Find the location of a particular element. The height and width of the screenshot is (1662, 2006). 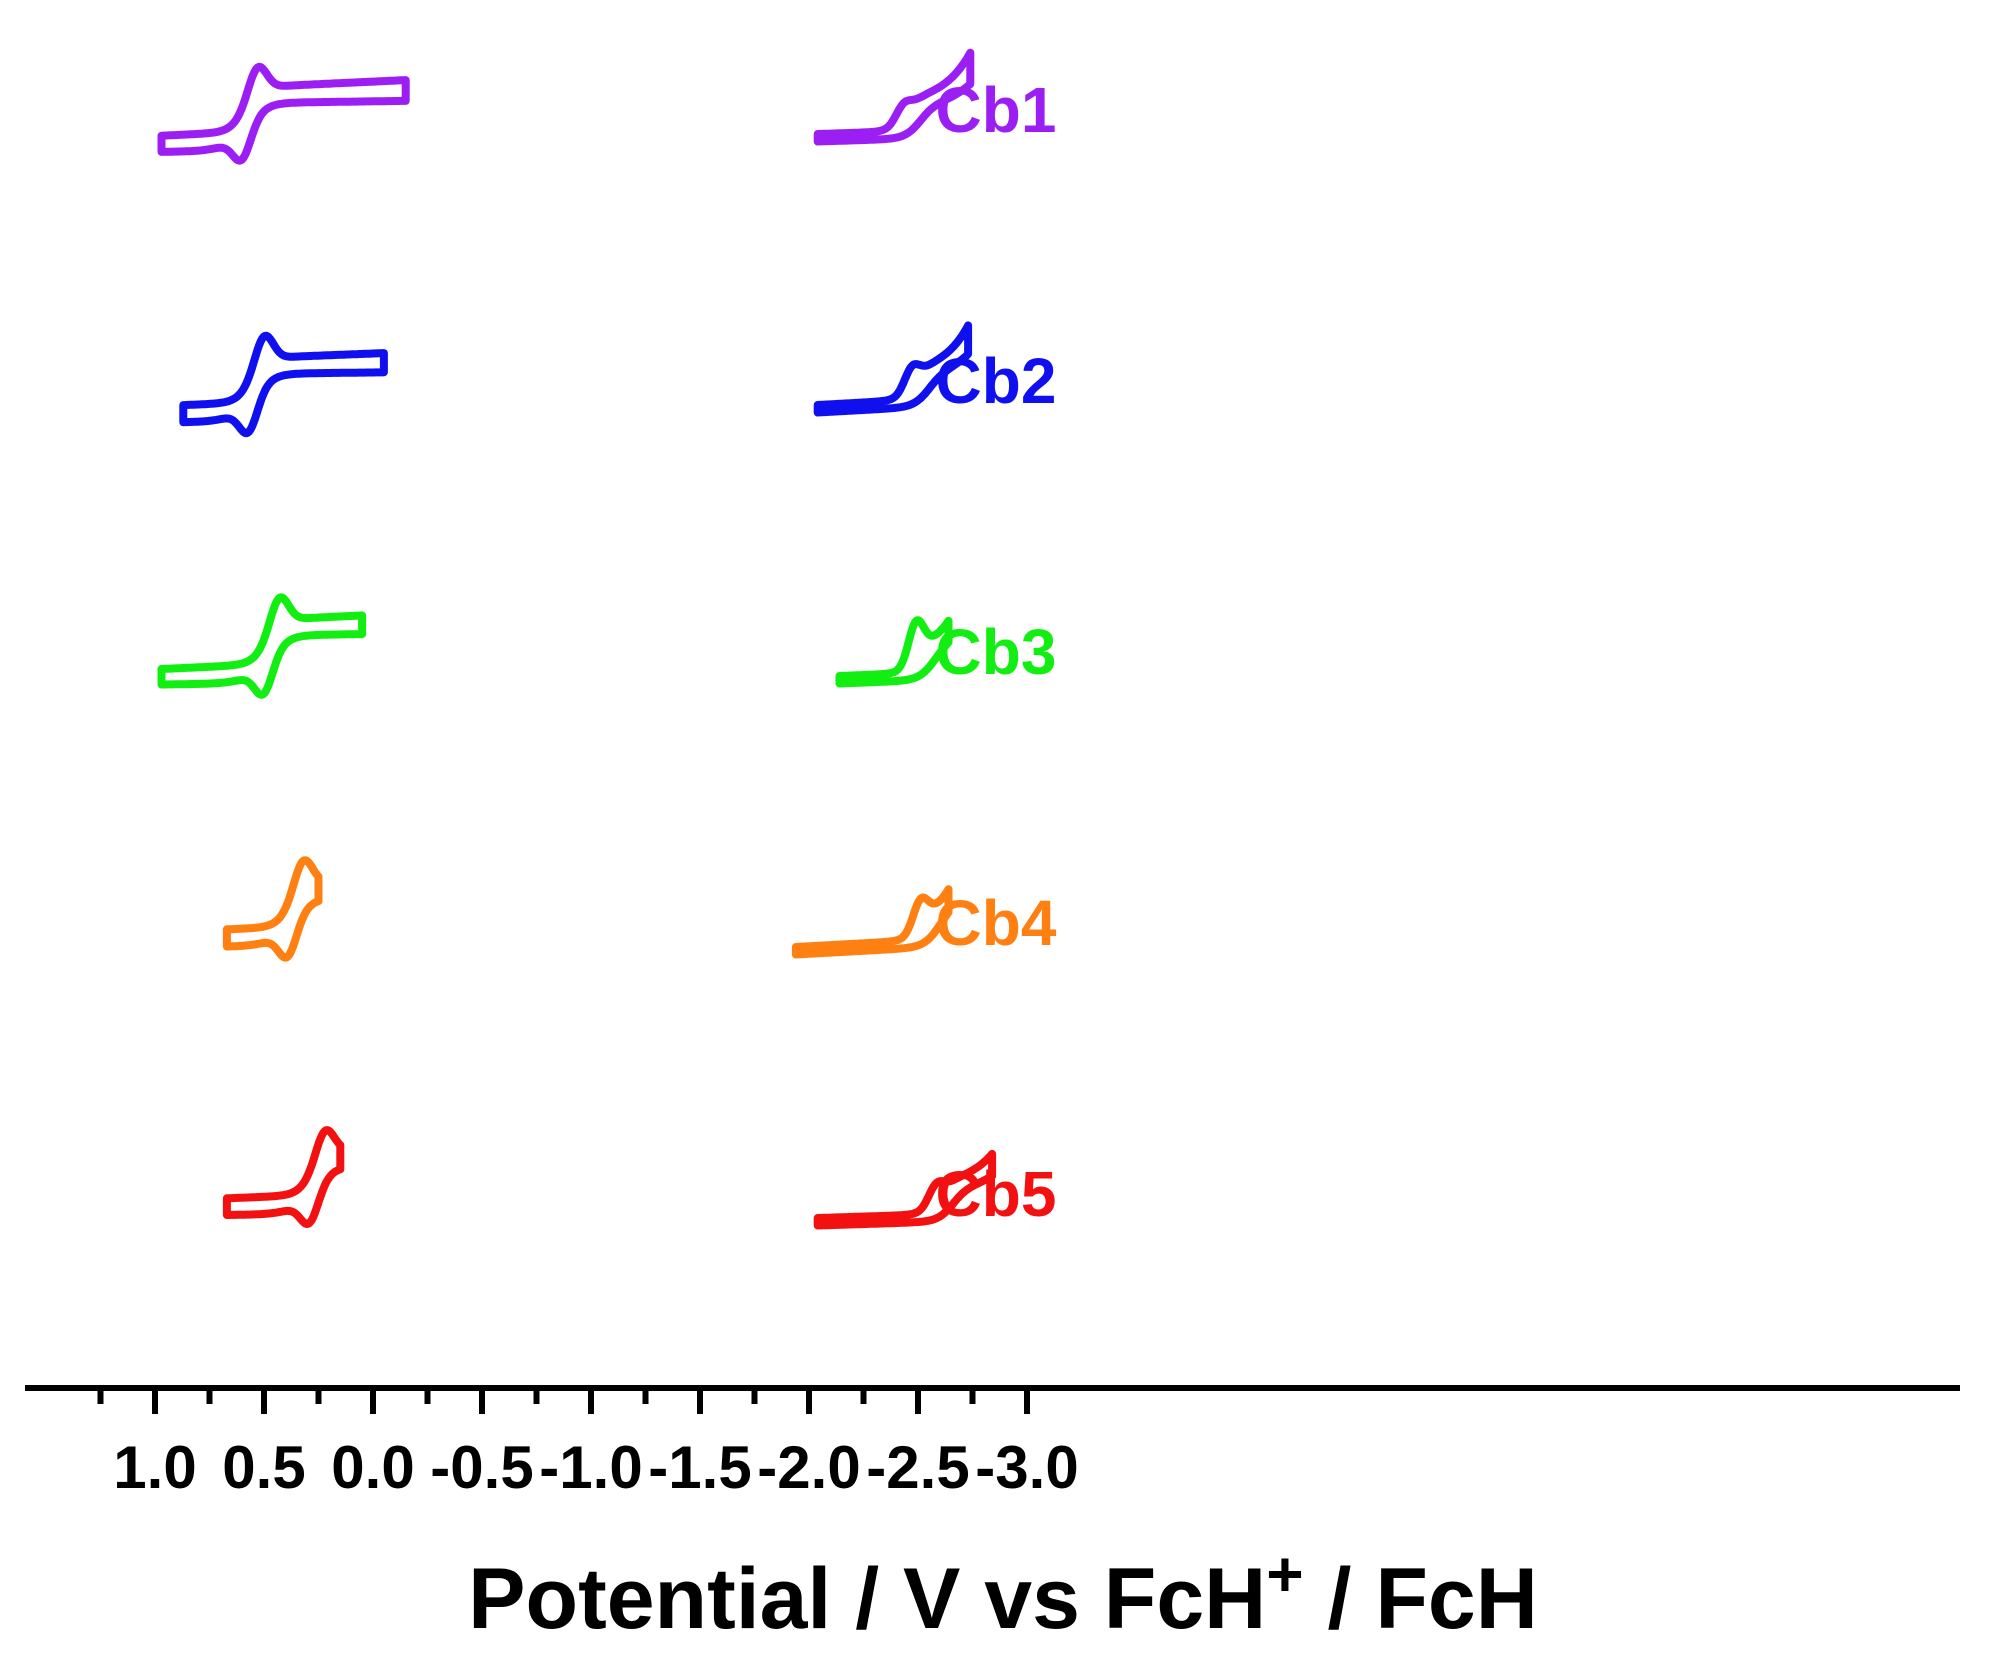

series-label: Cb2 is located at coordinates (996, 381).